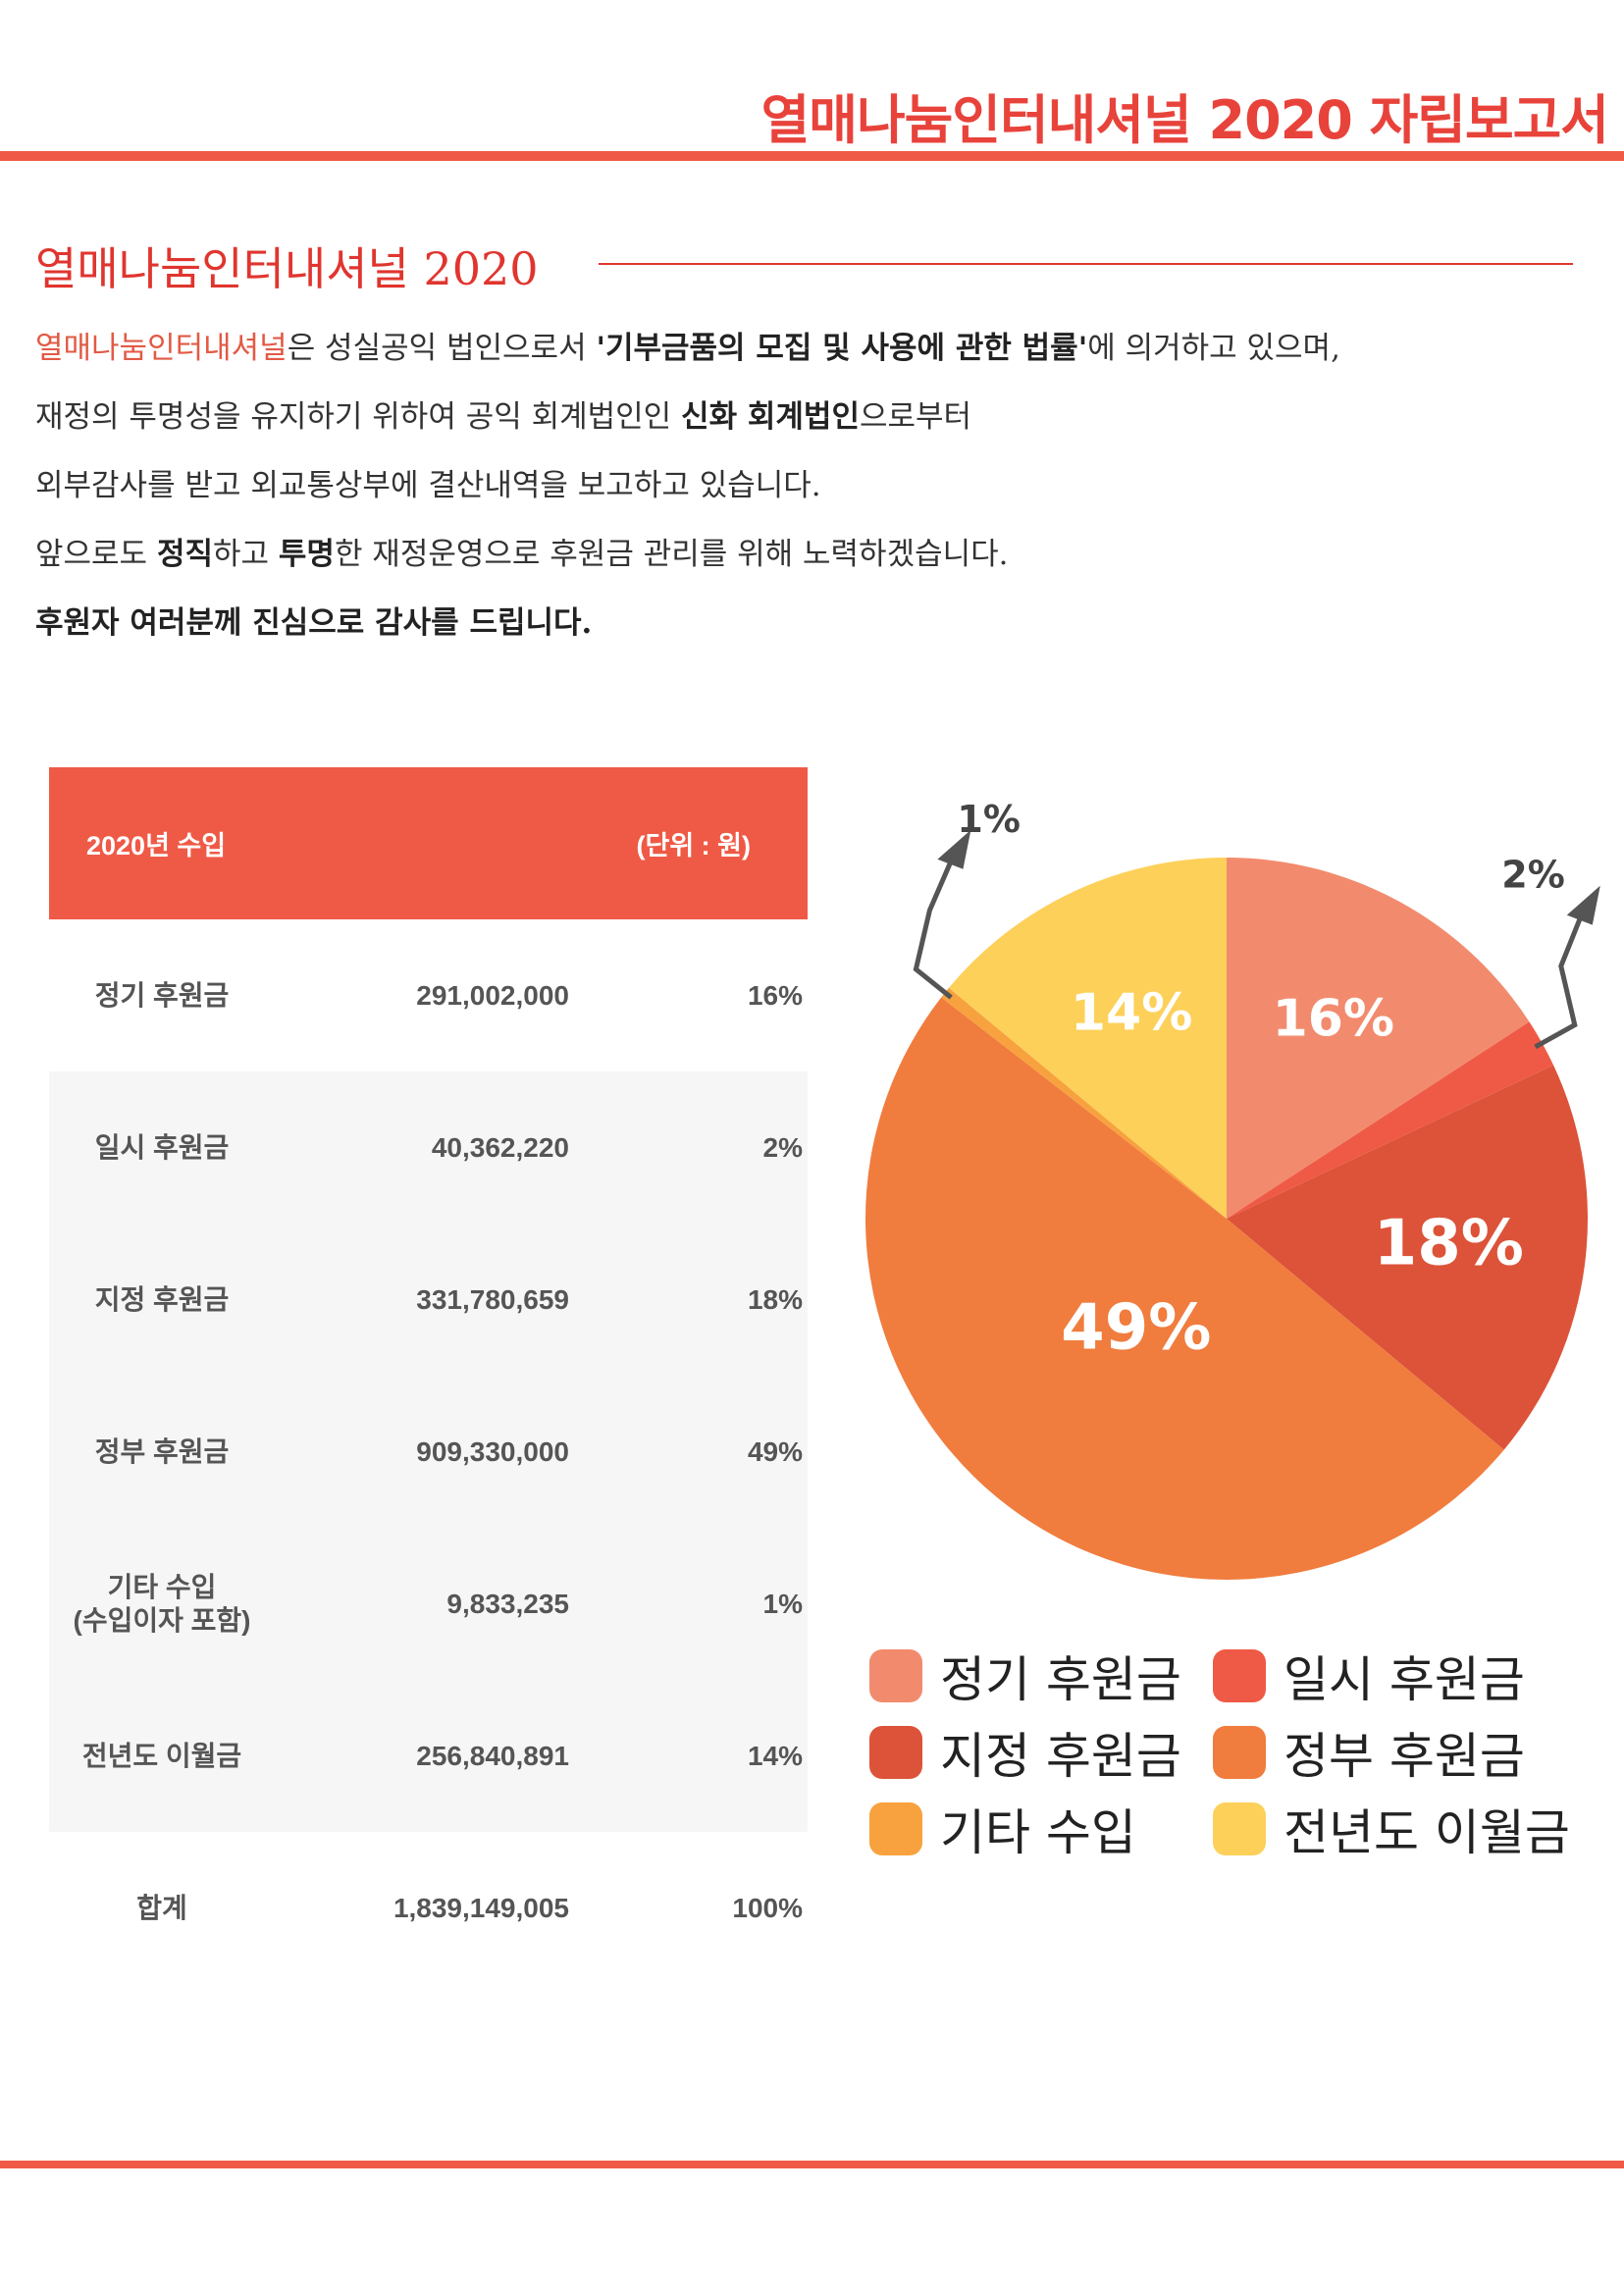  What do you see at coordinates (161, 348) in the screenshot?
I see `org-name: 열매나눔인터내셔널` at bounding box center [161, 348].